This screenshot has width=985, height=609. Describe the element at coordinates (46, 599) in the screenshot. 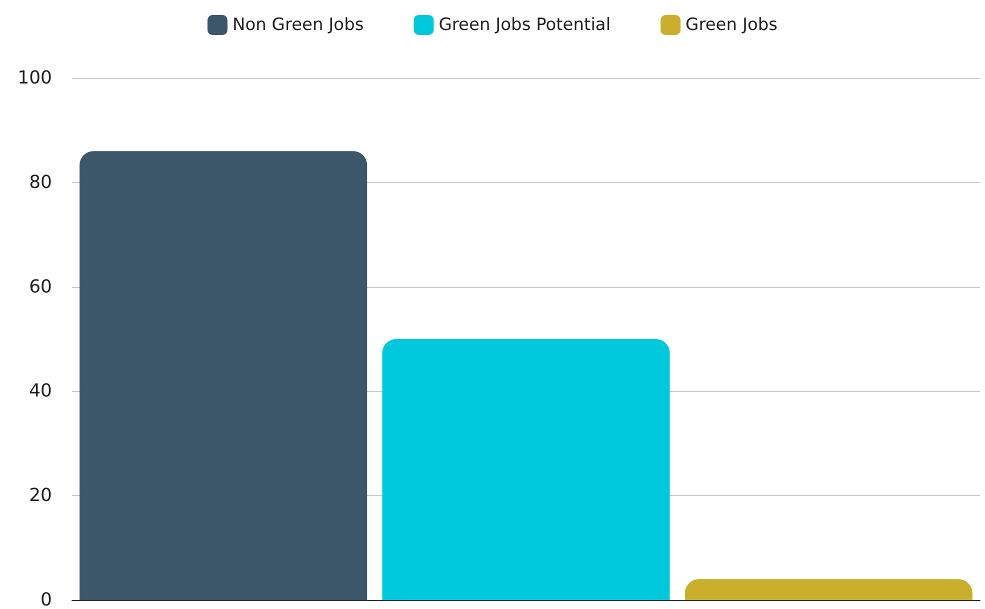

I see `y-tick-label: 0` at that location.